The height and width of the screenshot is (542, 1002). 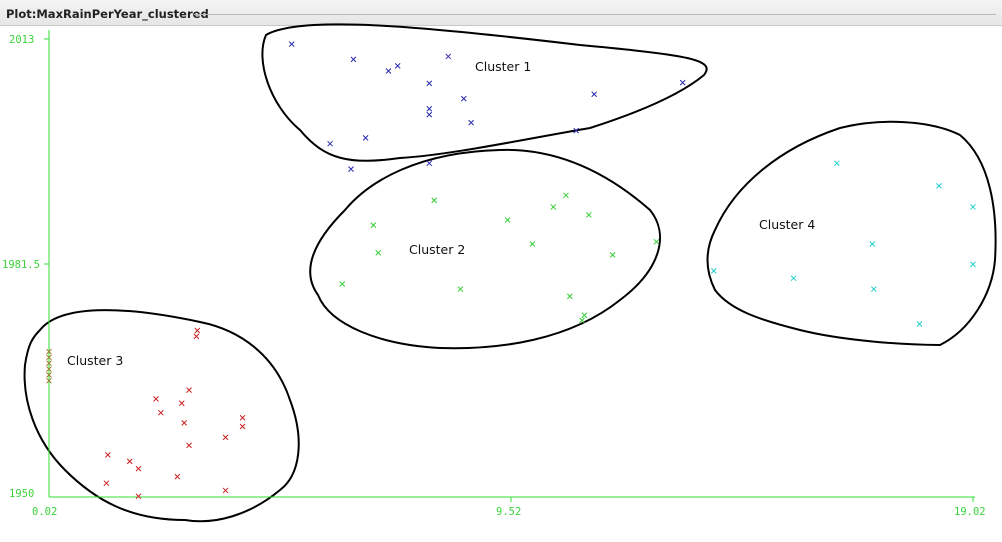 I want to click on plot-title: Plot:MaxRainPerYear_clustered, so click(x=107, y=14).